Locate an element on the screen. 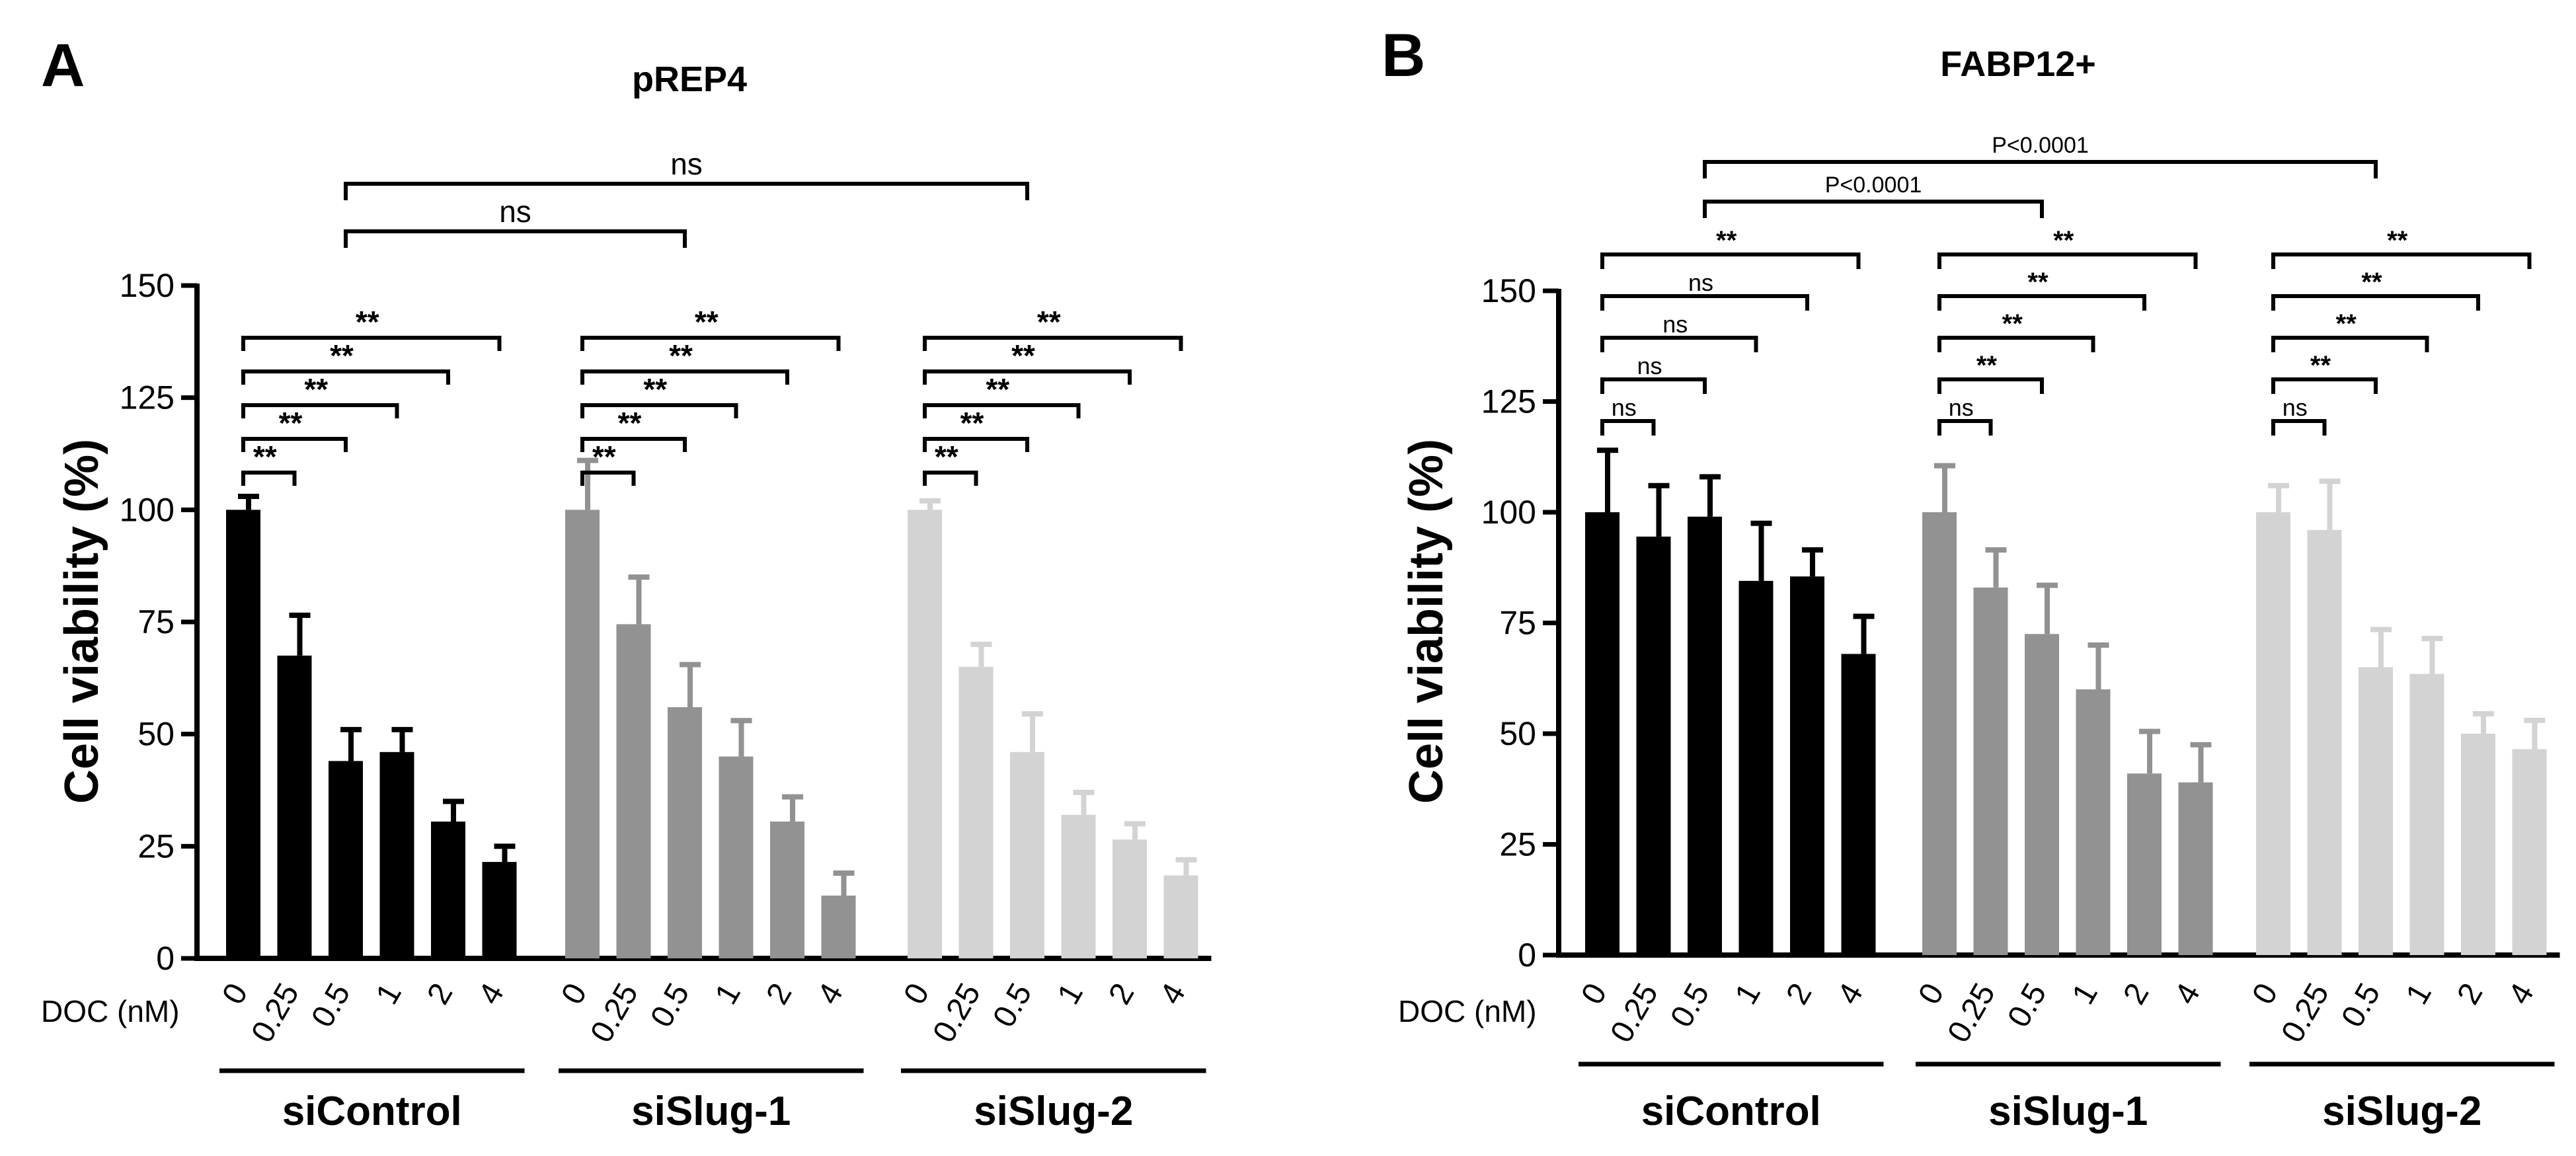 This screenshot has width=2576, height=1156. group-label: siControl is located at coordinates (372, 1111).